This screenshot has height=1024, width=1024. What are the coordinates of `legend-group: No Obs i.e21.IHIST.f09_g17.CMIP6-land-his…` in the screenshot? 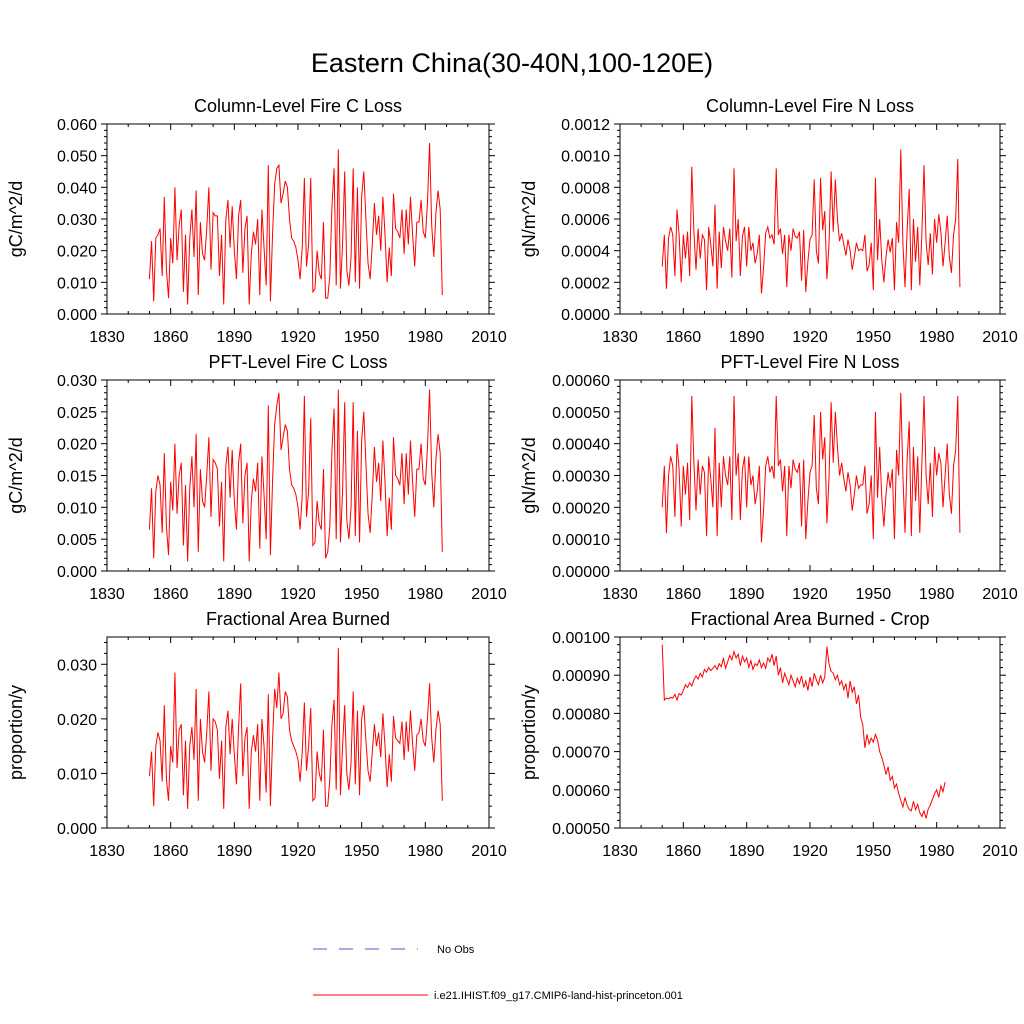 It's located at (498, 973).